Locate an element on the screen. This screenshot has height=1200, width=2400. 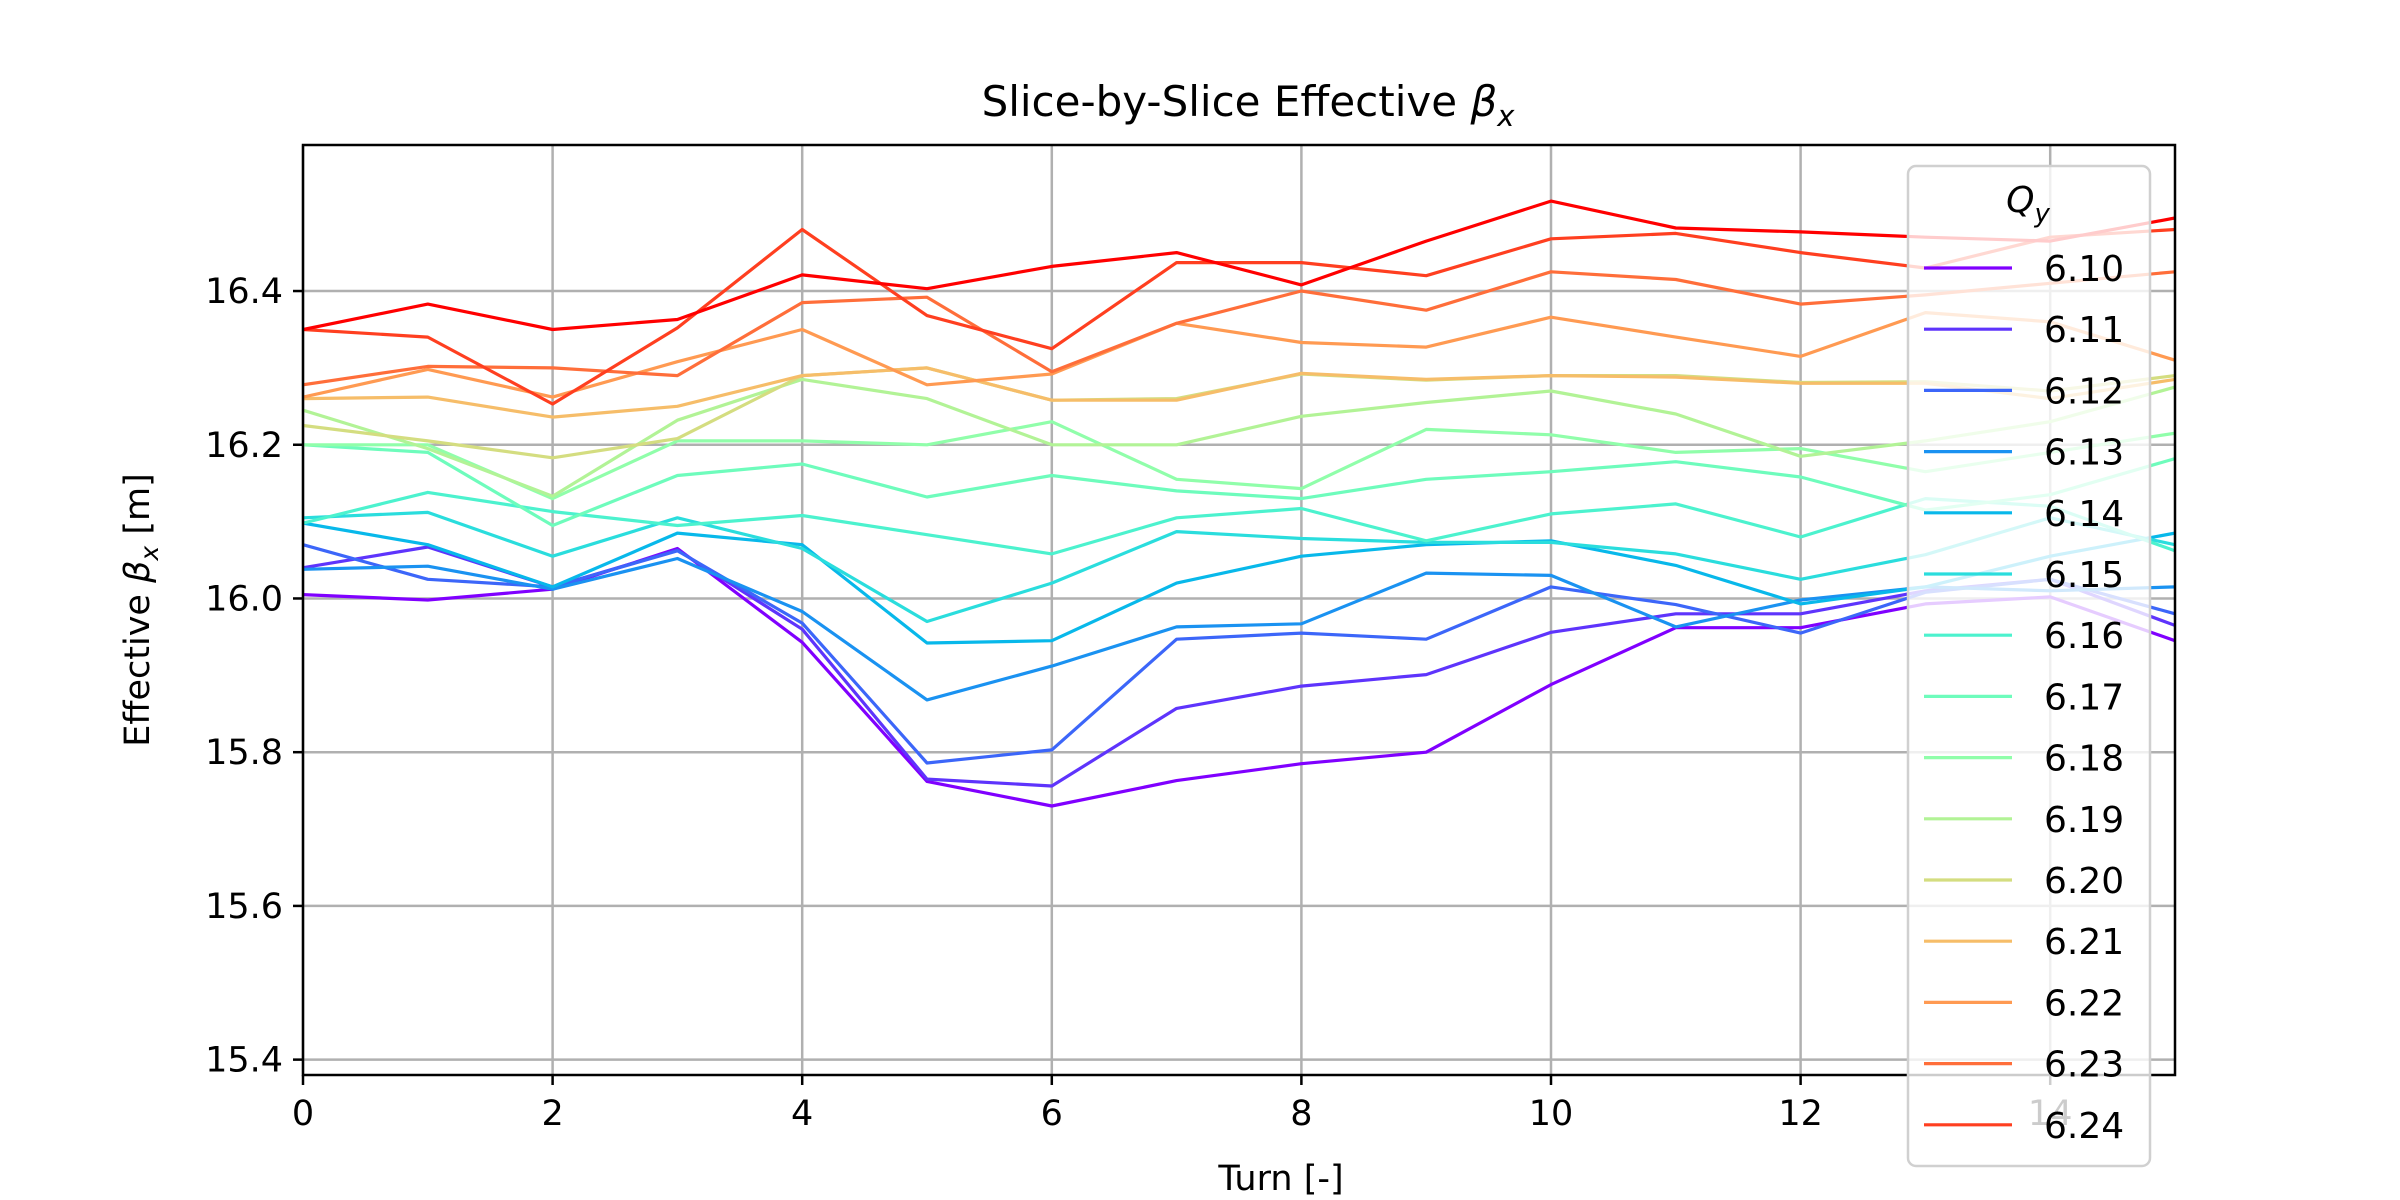
legend-label: 6.12 is located at coordinates (2084, 391).